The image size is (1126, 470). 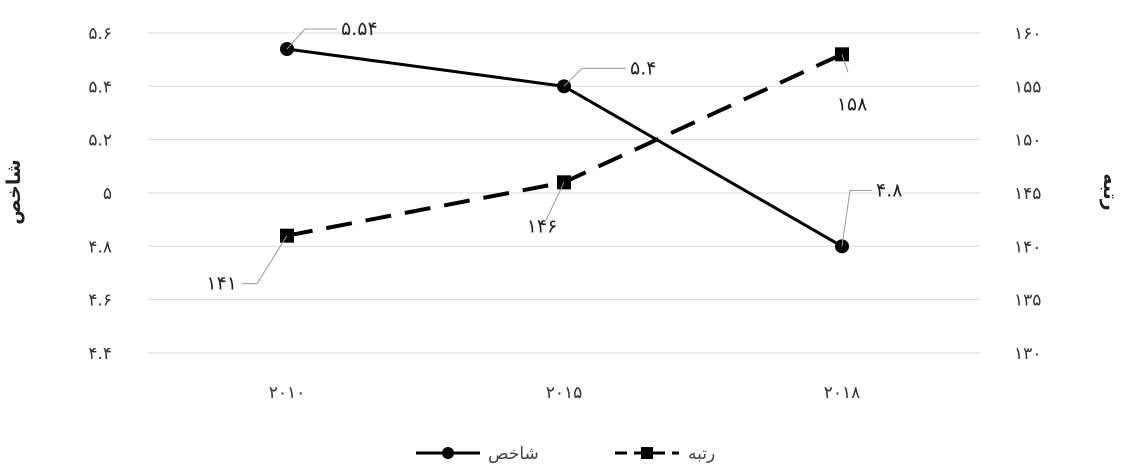 What do you see at coordinates (1027, 247) in the screenshot?
I see `y-right-tick-label: ۱۴۰` at bounding box center [1027, 247].